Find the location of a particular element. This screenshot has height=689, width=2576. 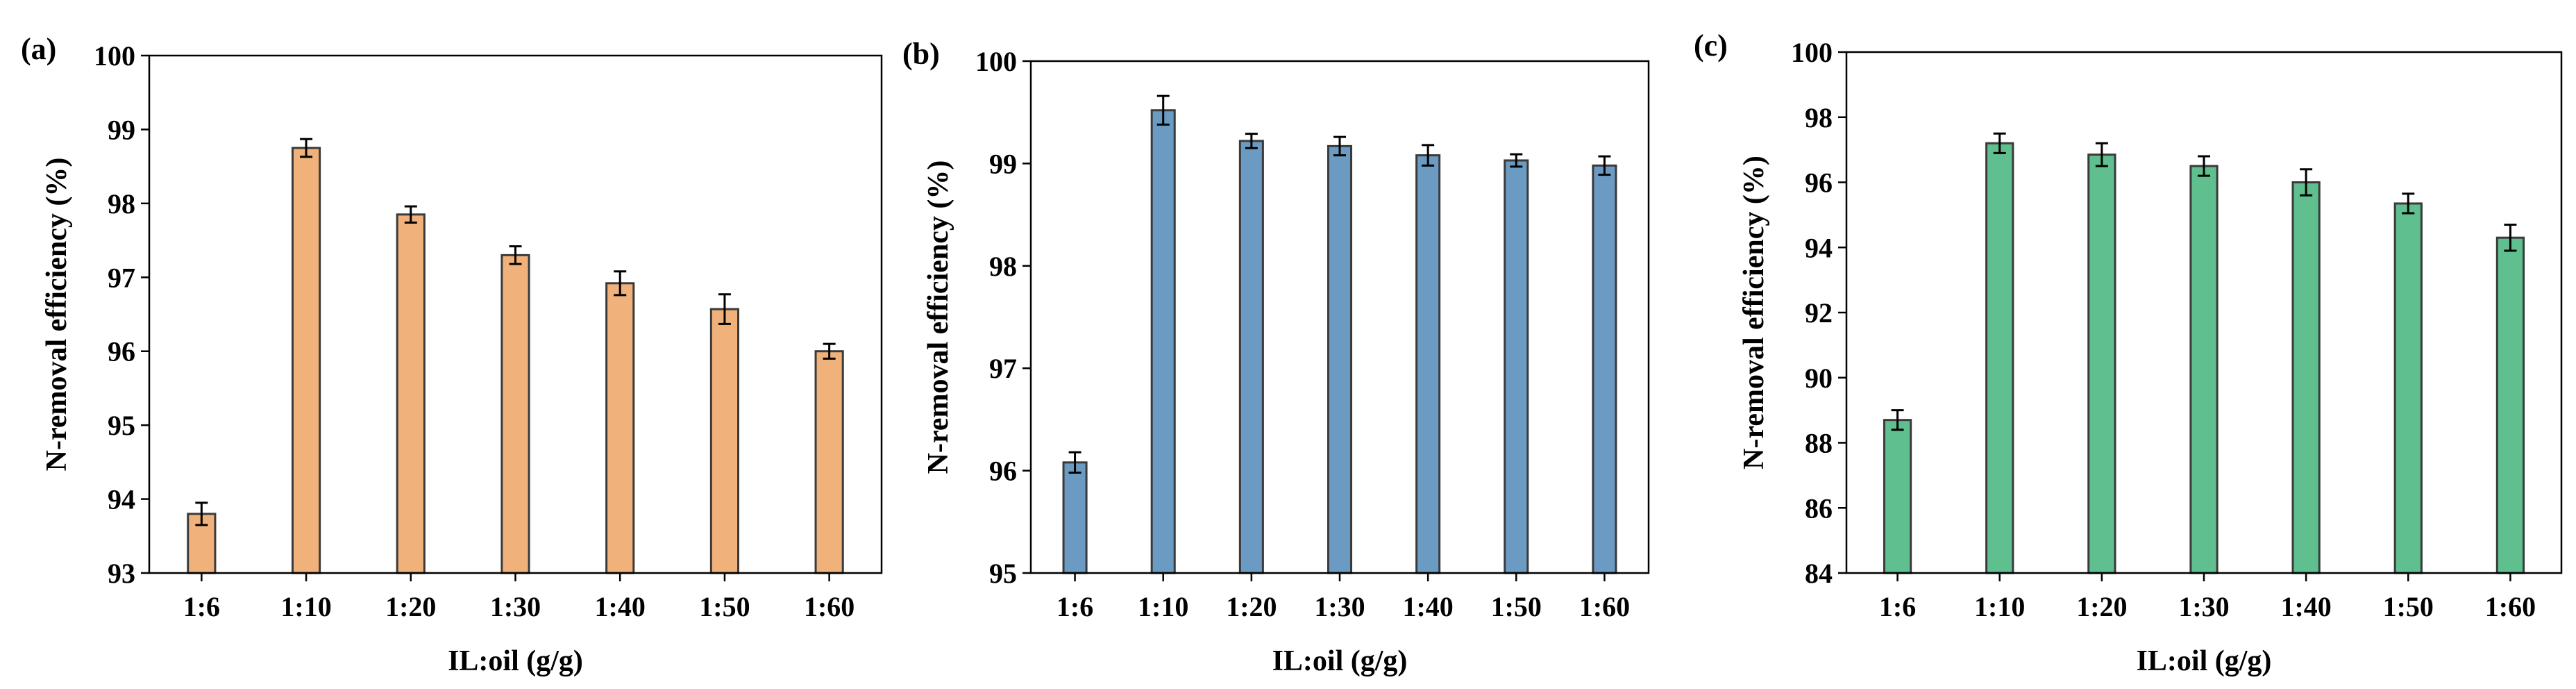

panel-label: (b) is located at coordinates (921, 54).